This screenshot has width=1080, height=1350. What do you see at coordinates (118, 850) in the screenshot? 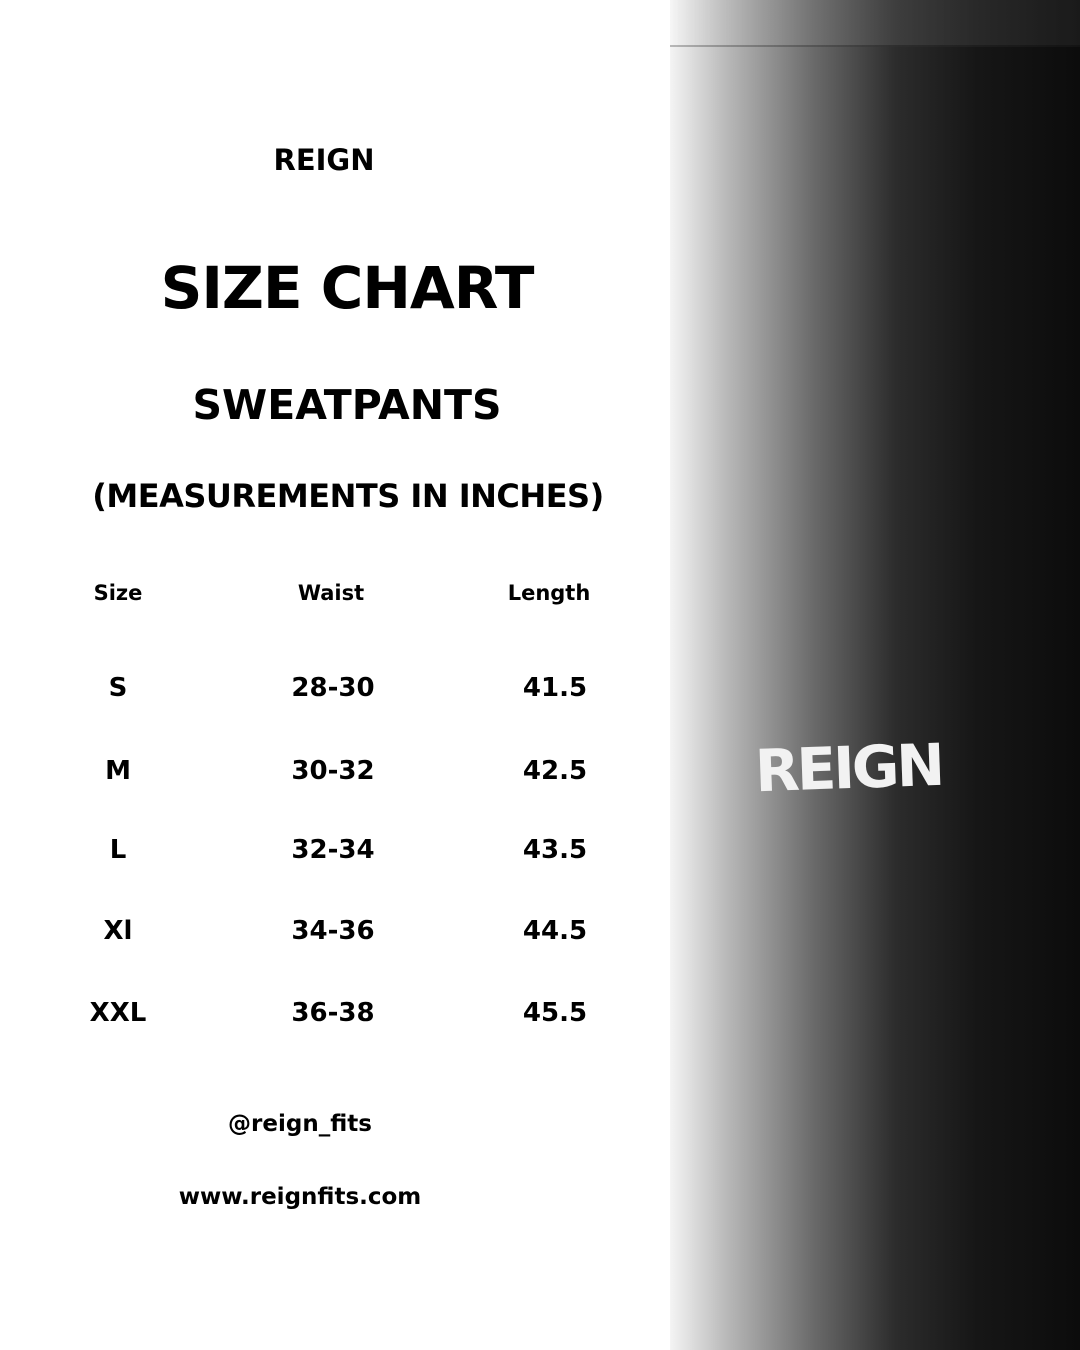
I see `cell-size: L` at bounding box center [118, 850].